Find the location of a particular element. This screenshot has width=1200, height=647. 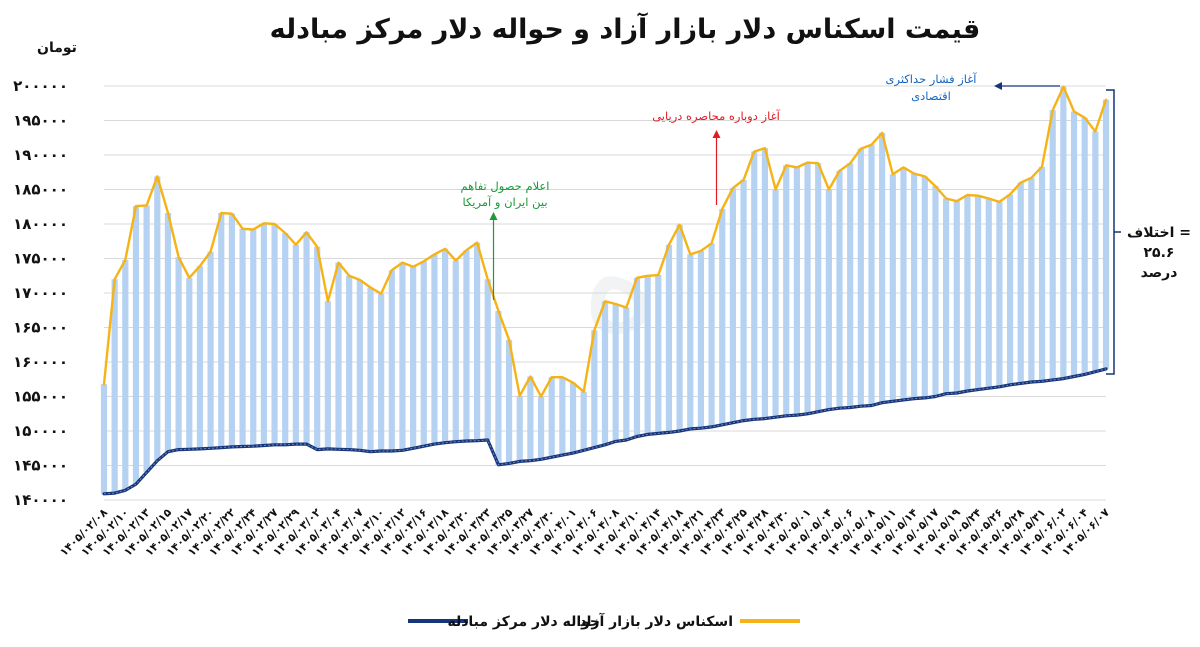

y-tick-label: ۱۶۵۰۰۰ is located at coordinates (40, 328).